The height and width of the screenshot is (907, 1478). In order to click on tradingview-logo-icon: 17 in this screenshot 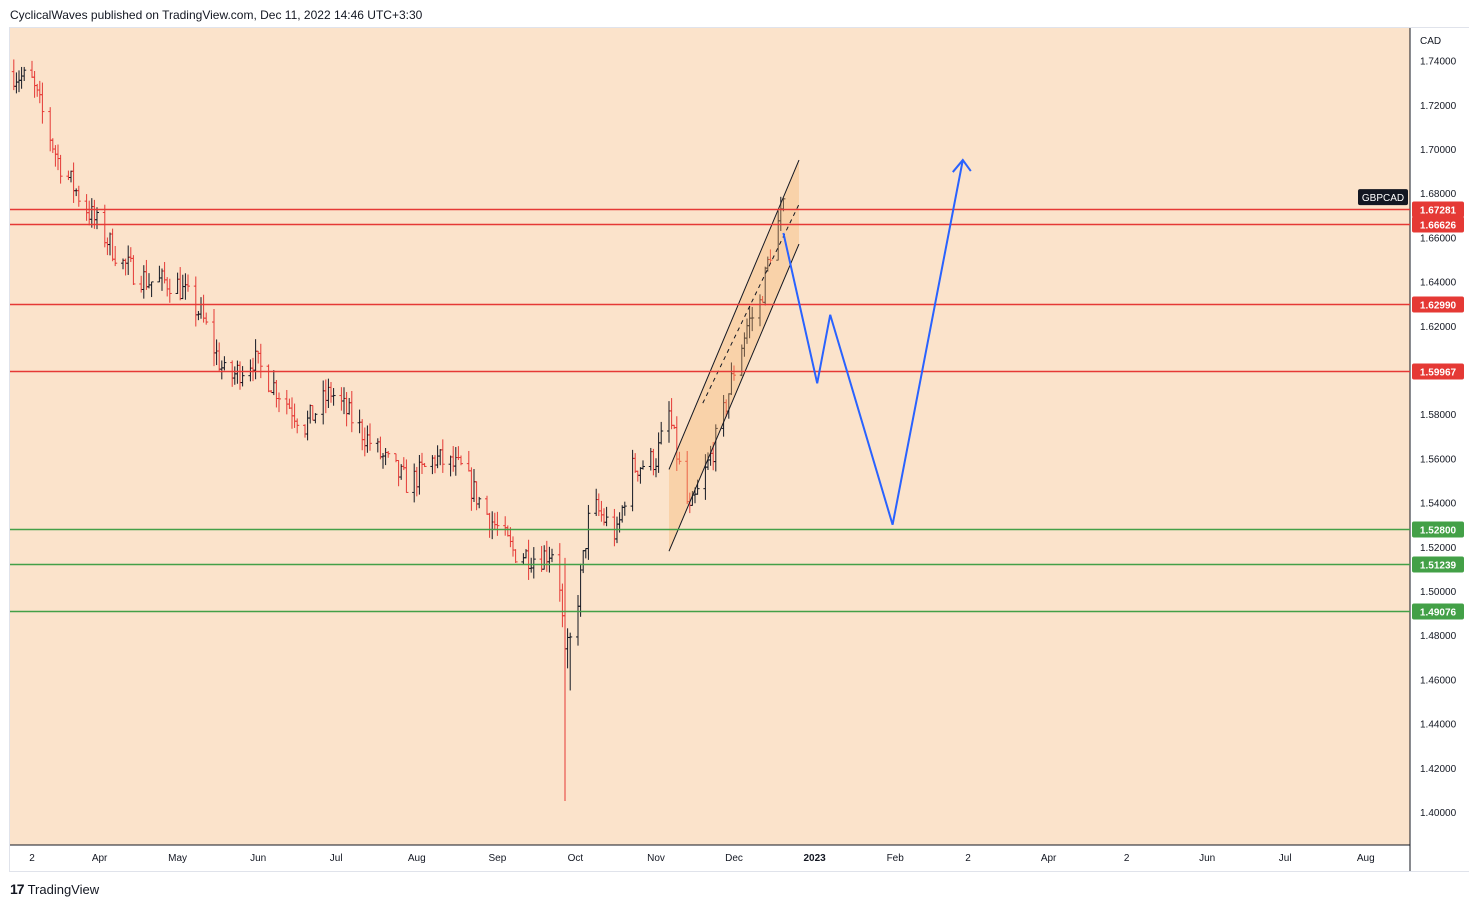, I will do `click(17, 889)`.